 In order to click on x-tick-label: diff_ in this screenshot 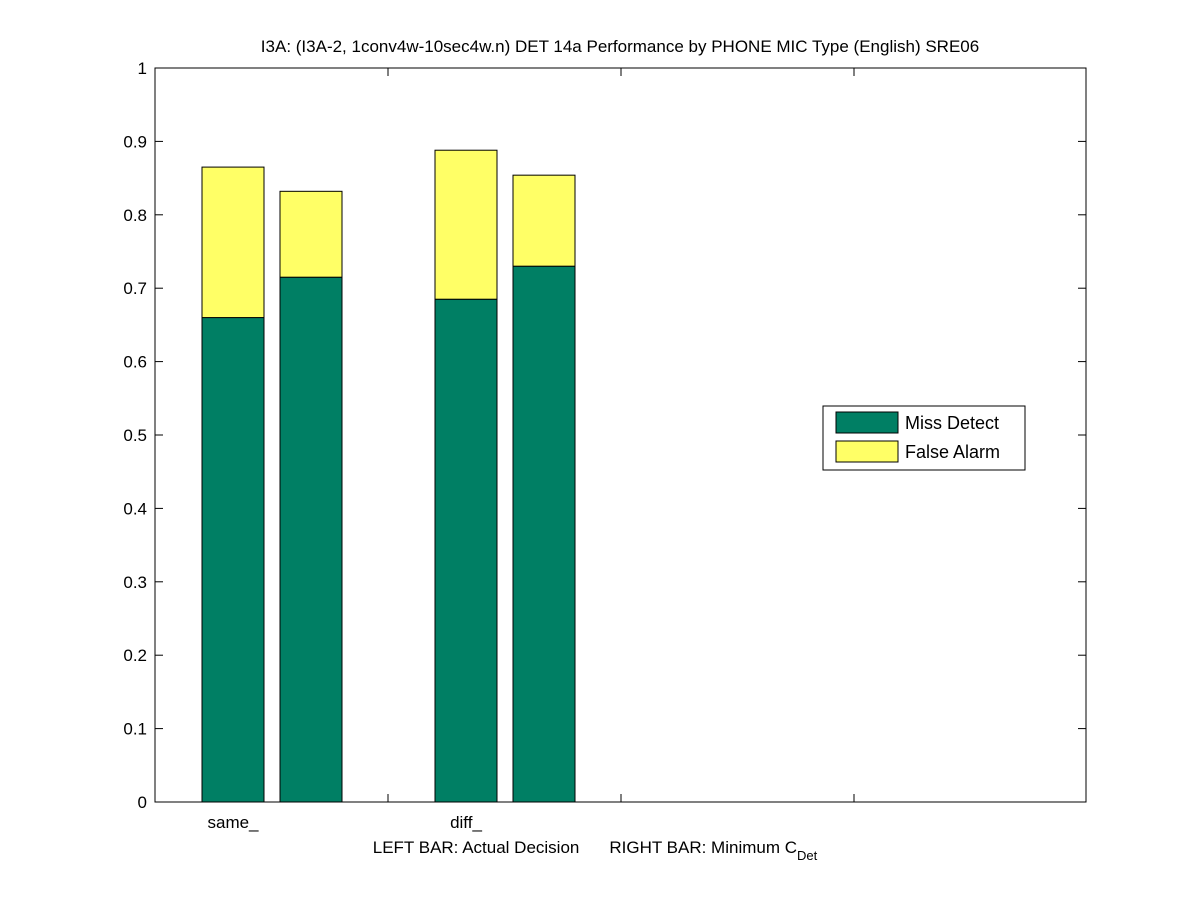, I will do `click(466, 822)`.